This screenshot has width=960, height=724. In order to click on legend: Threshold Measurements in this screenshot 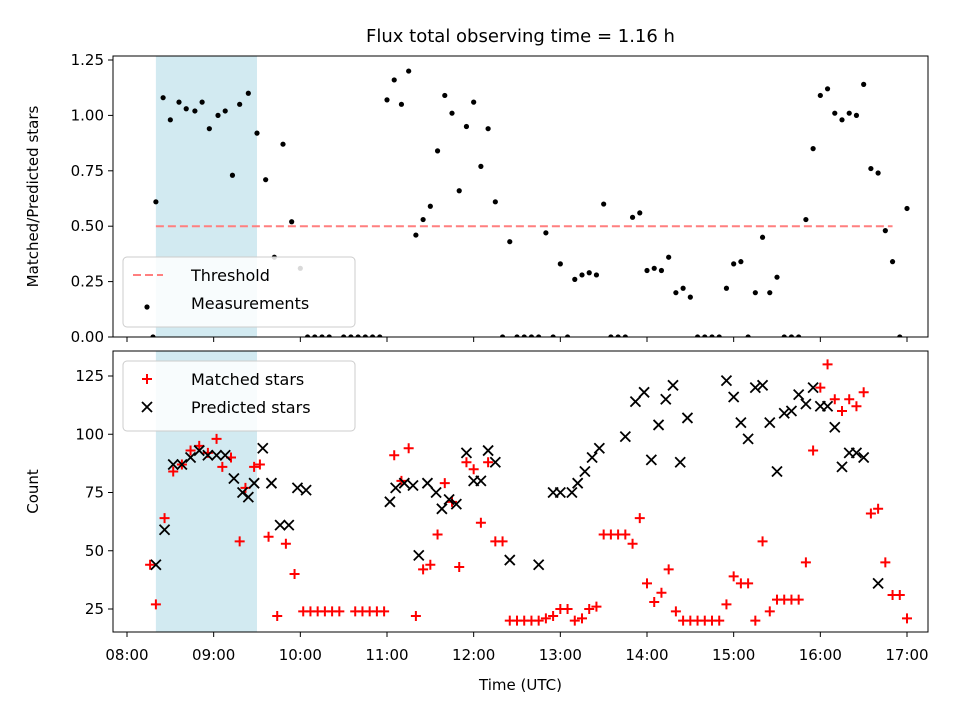, I will do `click(239, 292)`.